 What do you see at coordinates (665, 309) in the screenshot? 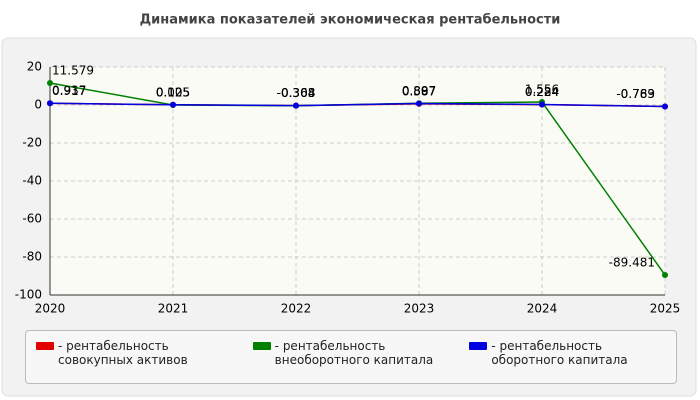
I see `x-tick-label: 2025` at bounding box center [665, 309].